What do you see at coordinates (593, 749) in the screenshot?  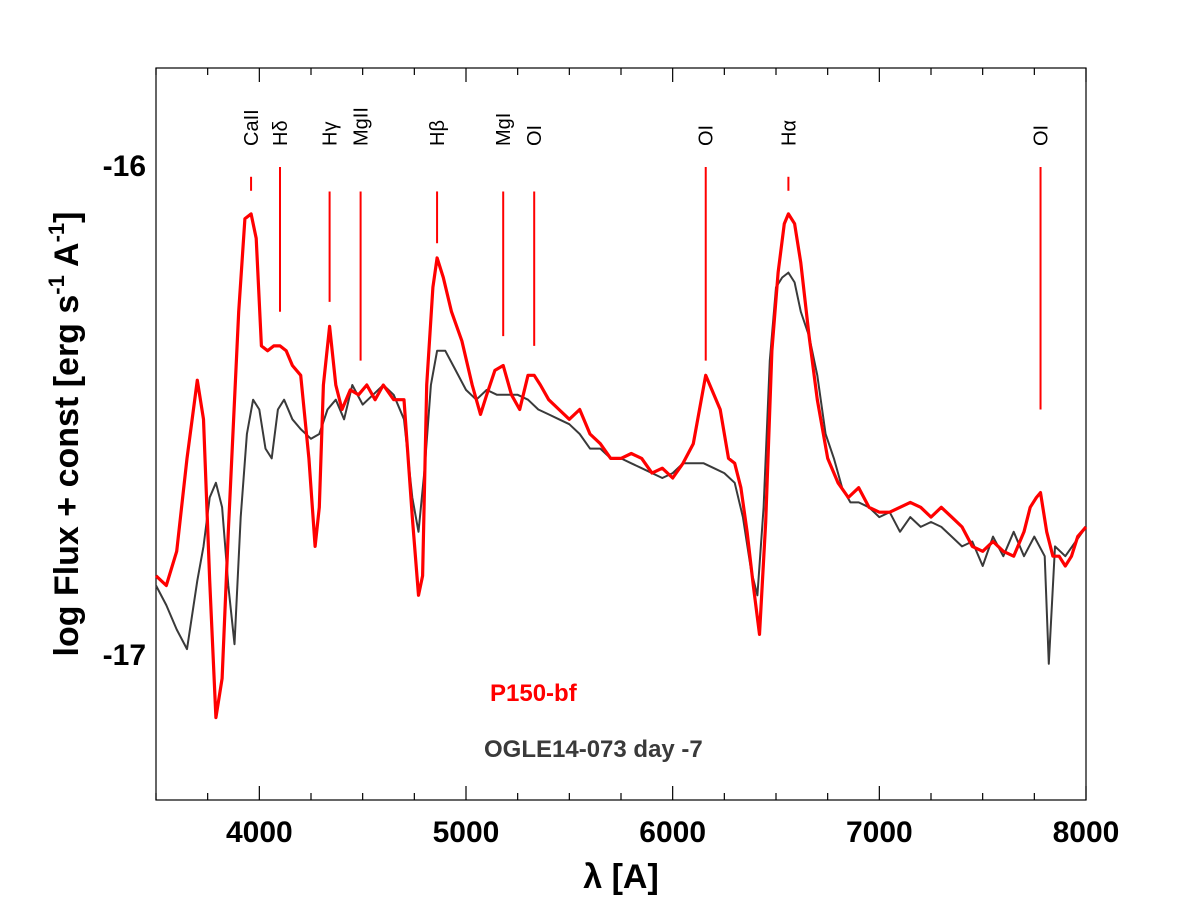 I see `legend-observed: OGLE14-073 day -7` at bounding box center [593, 749].